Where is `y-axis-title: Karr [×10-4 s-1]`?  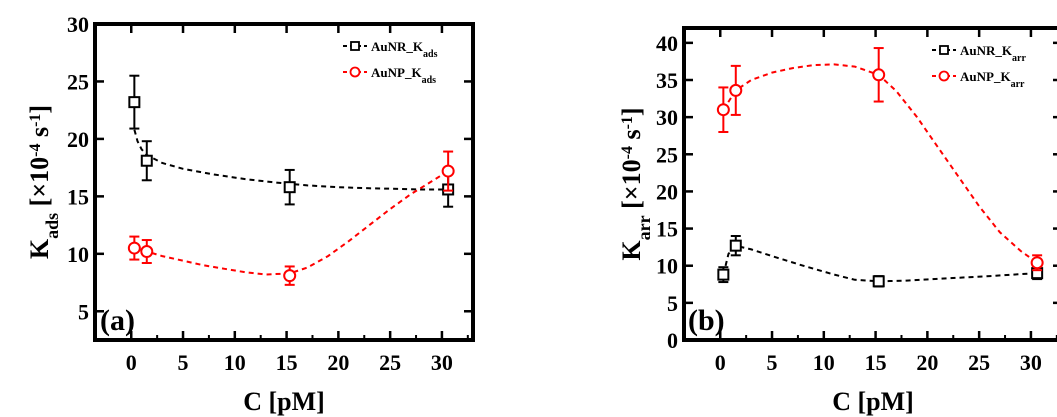
y-axis-title: Karr [×10-4 s-1] is located at coordinates (635, 183).